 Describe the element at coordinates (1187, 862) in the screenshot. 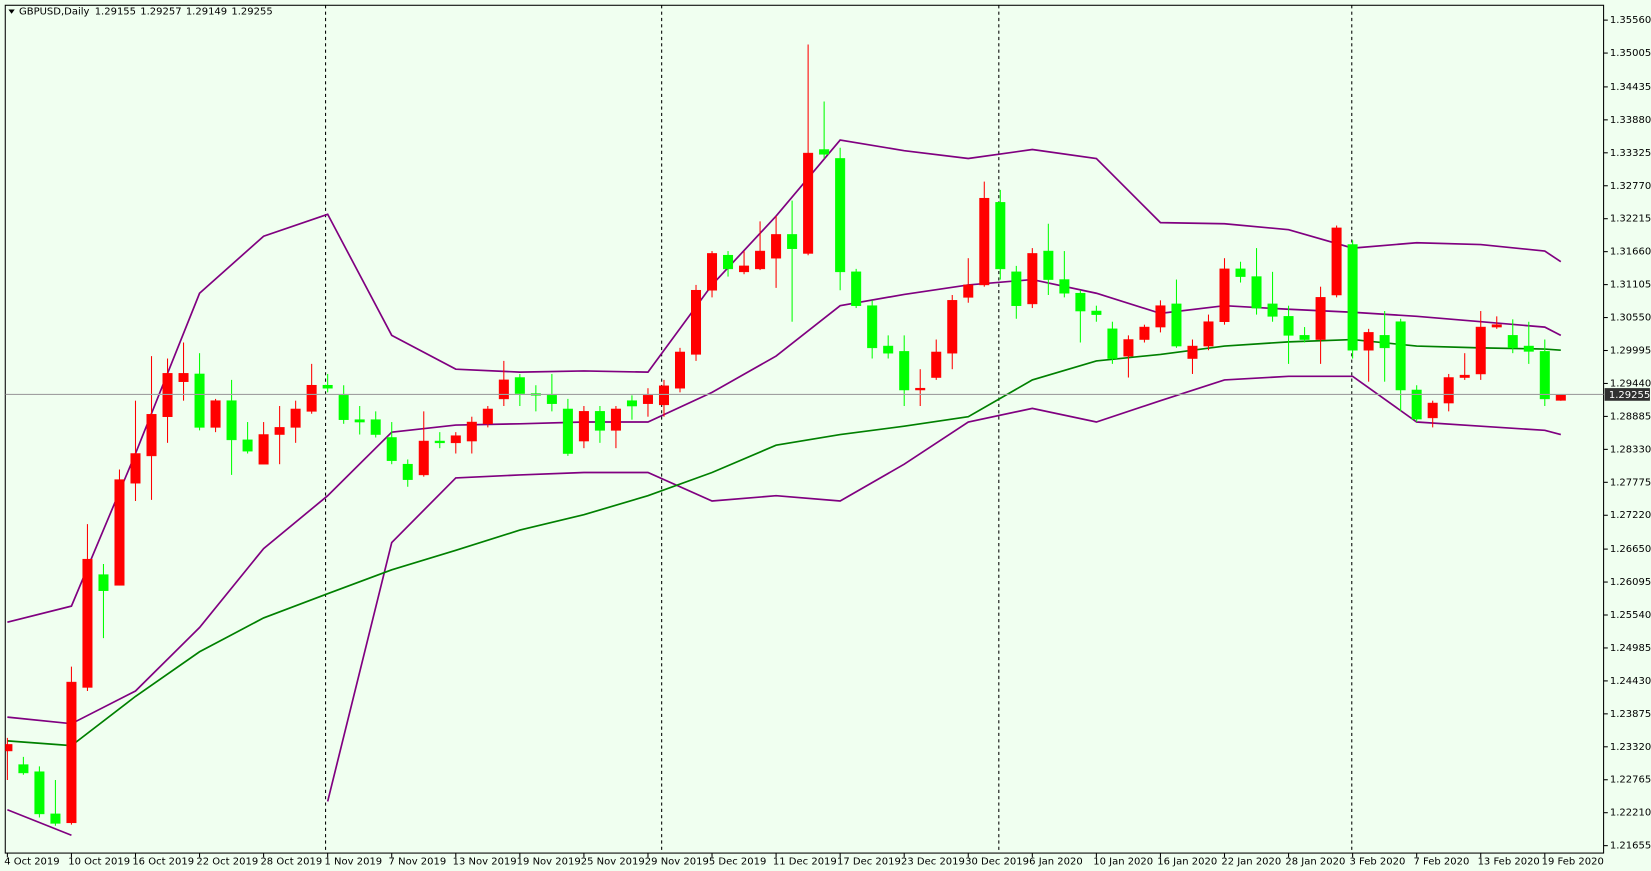

I see `x-tick-label: 16 Jan 2020` at that location.